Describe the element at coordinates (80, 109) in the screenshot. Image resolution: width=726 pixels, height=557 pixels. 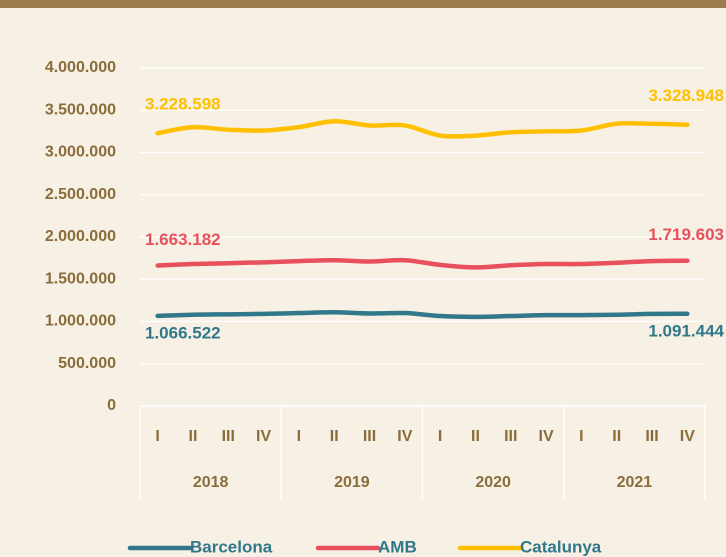
I see `y-tick-label: 3.500.000` at that location.